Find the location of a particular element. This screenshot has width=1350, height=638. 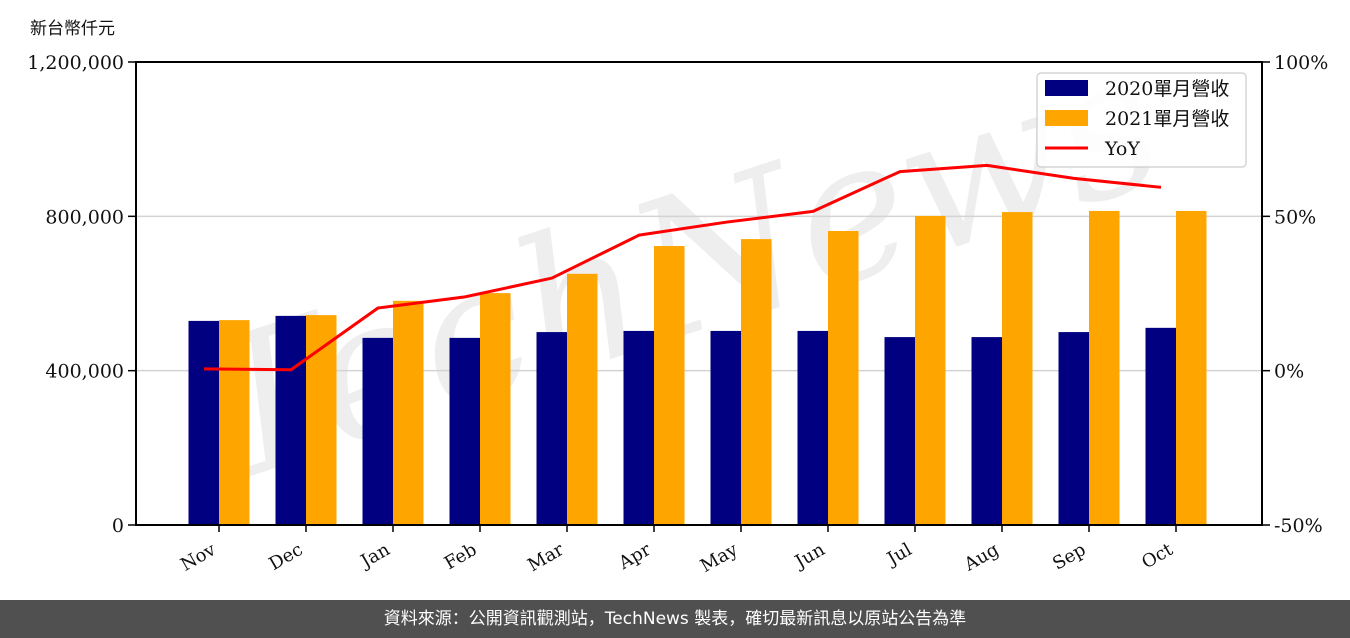

bar-2020-feb is located at coordinates (464, 431).